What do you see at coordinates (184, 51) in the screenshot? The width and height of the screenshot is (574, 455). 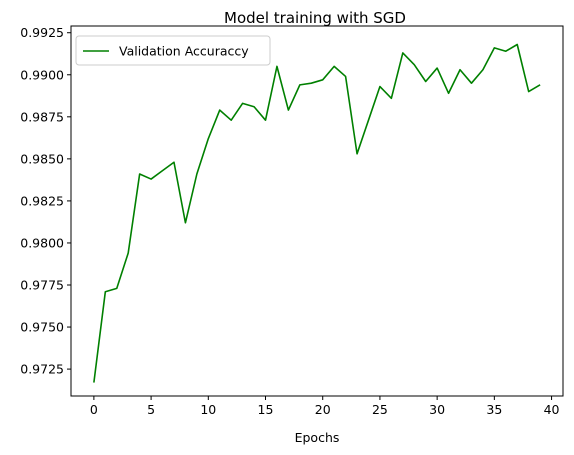 I see `legend-label: Validation Accuraccy` at bounding box center [184, 51].